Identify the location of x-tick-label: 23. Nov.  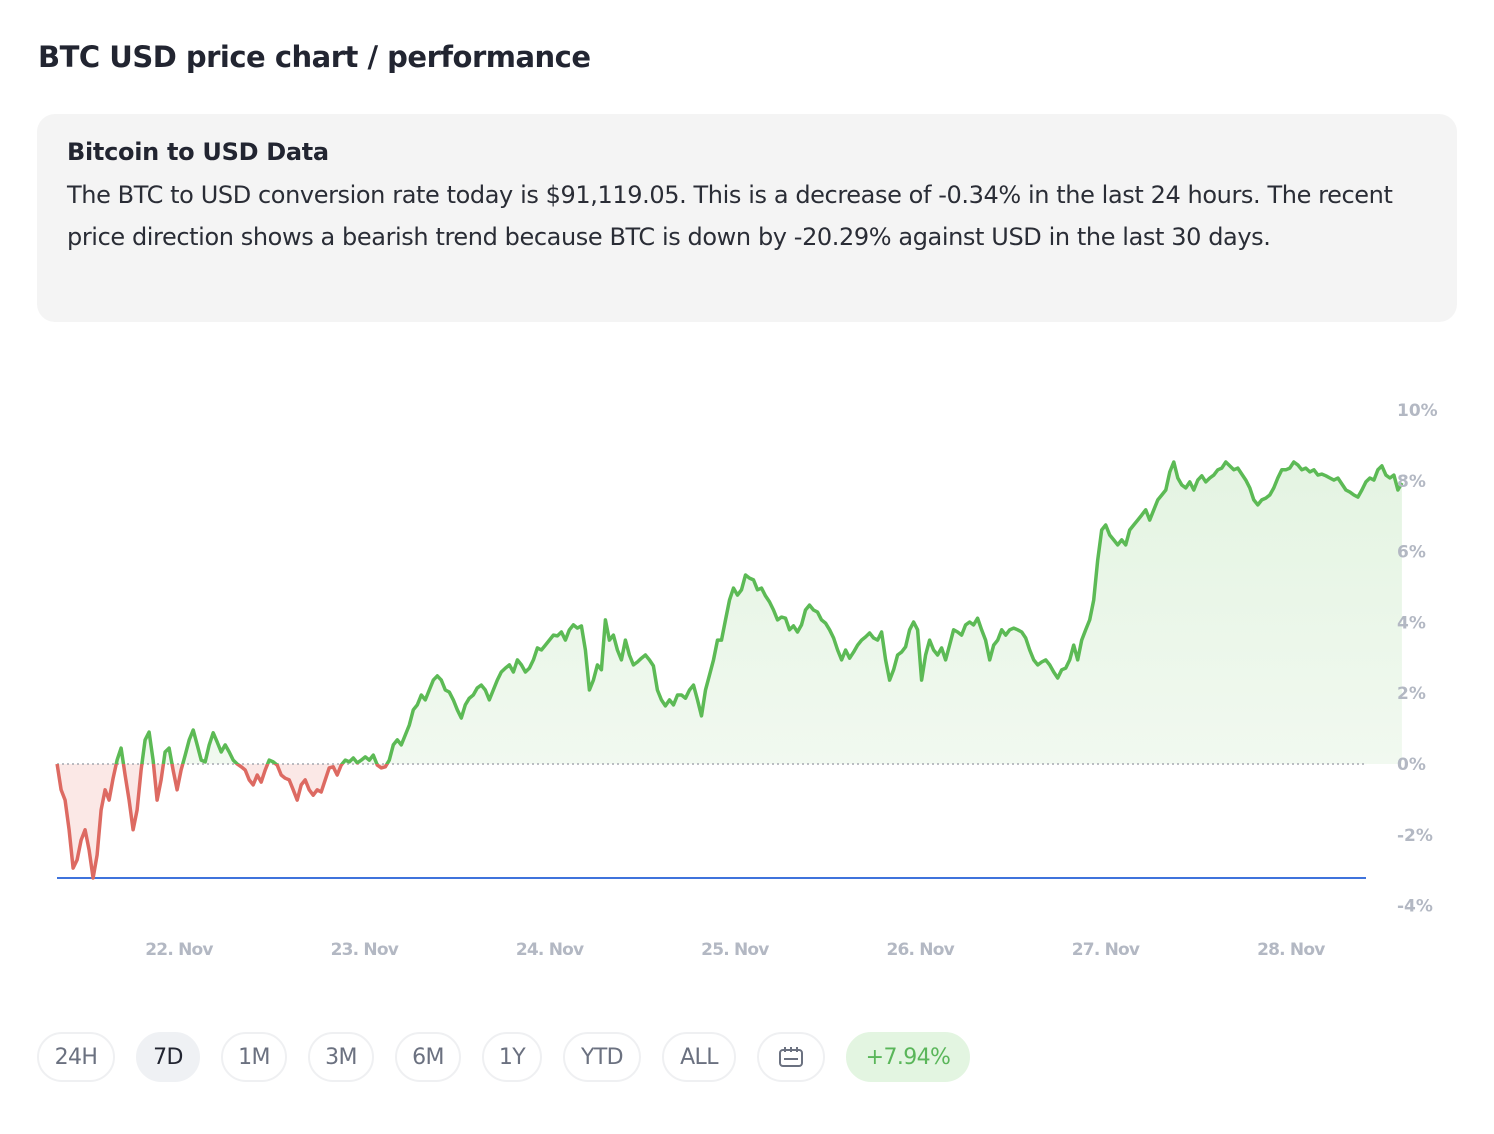
(365, 950).